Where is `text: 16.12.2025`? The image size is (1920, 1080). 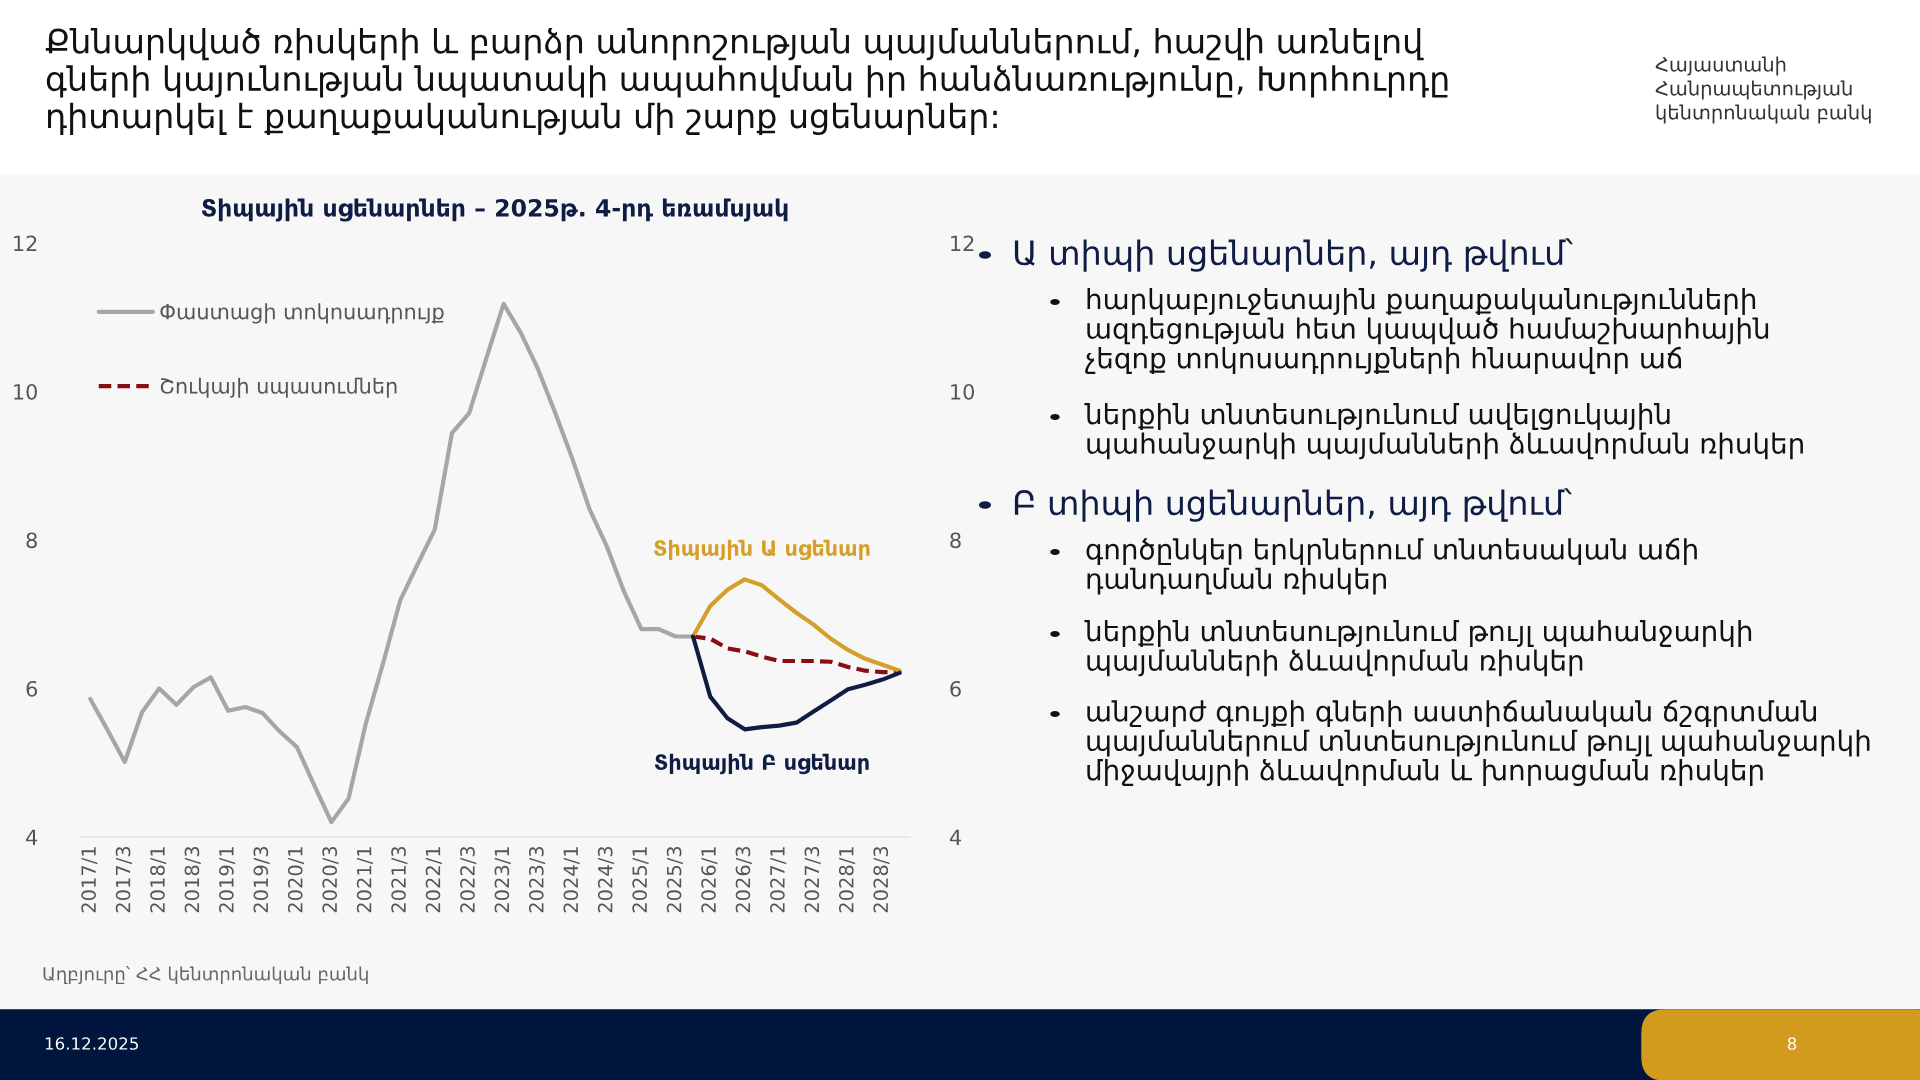
text: 16.12.2025 is located at coordinates (91, 1043).